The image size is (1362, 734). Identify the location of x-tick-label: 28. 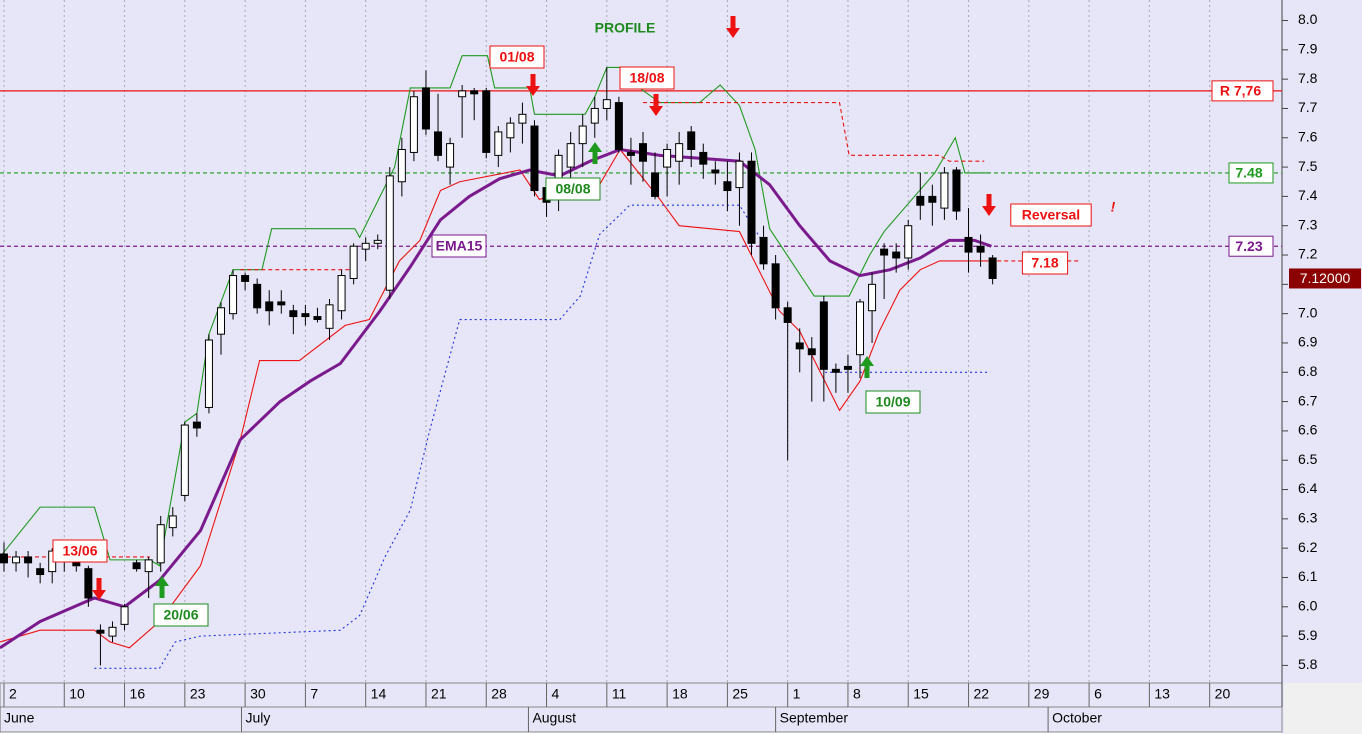
(499, 694).